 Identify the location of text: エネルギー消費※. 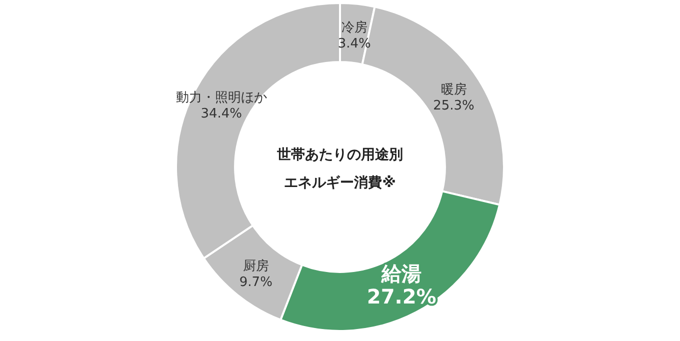
(340, 183).